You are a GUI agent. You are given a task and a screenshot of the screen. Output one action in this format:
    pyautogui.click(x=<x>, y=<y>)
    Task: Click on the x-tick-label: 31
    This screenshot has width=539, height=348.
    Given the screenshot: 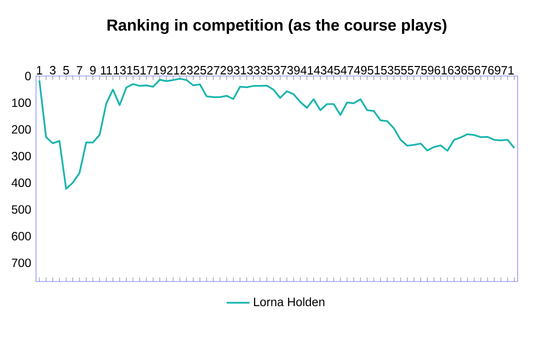 What is the action you would take?
    pyautogui.click(x=240, y=70)
    